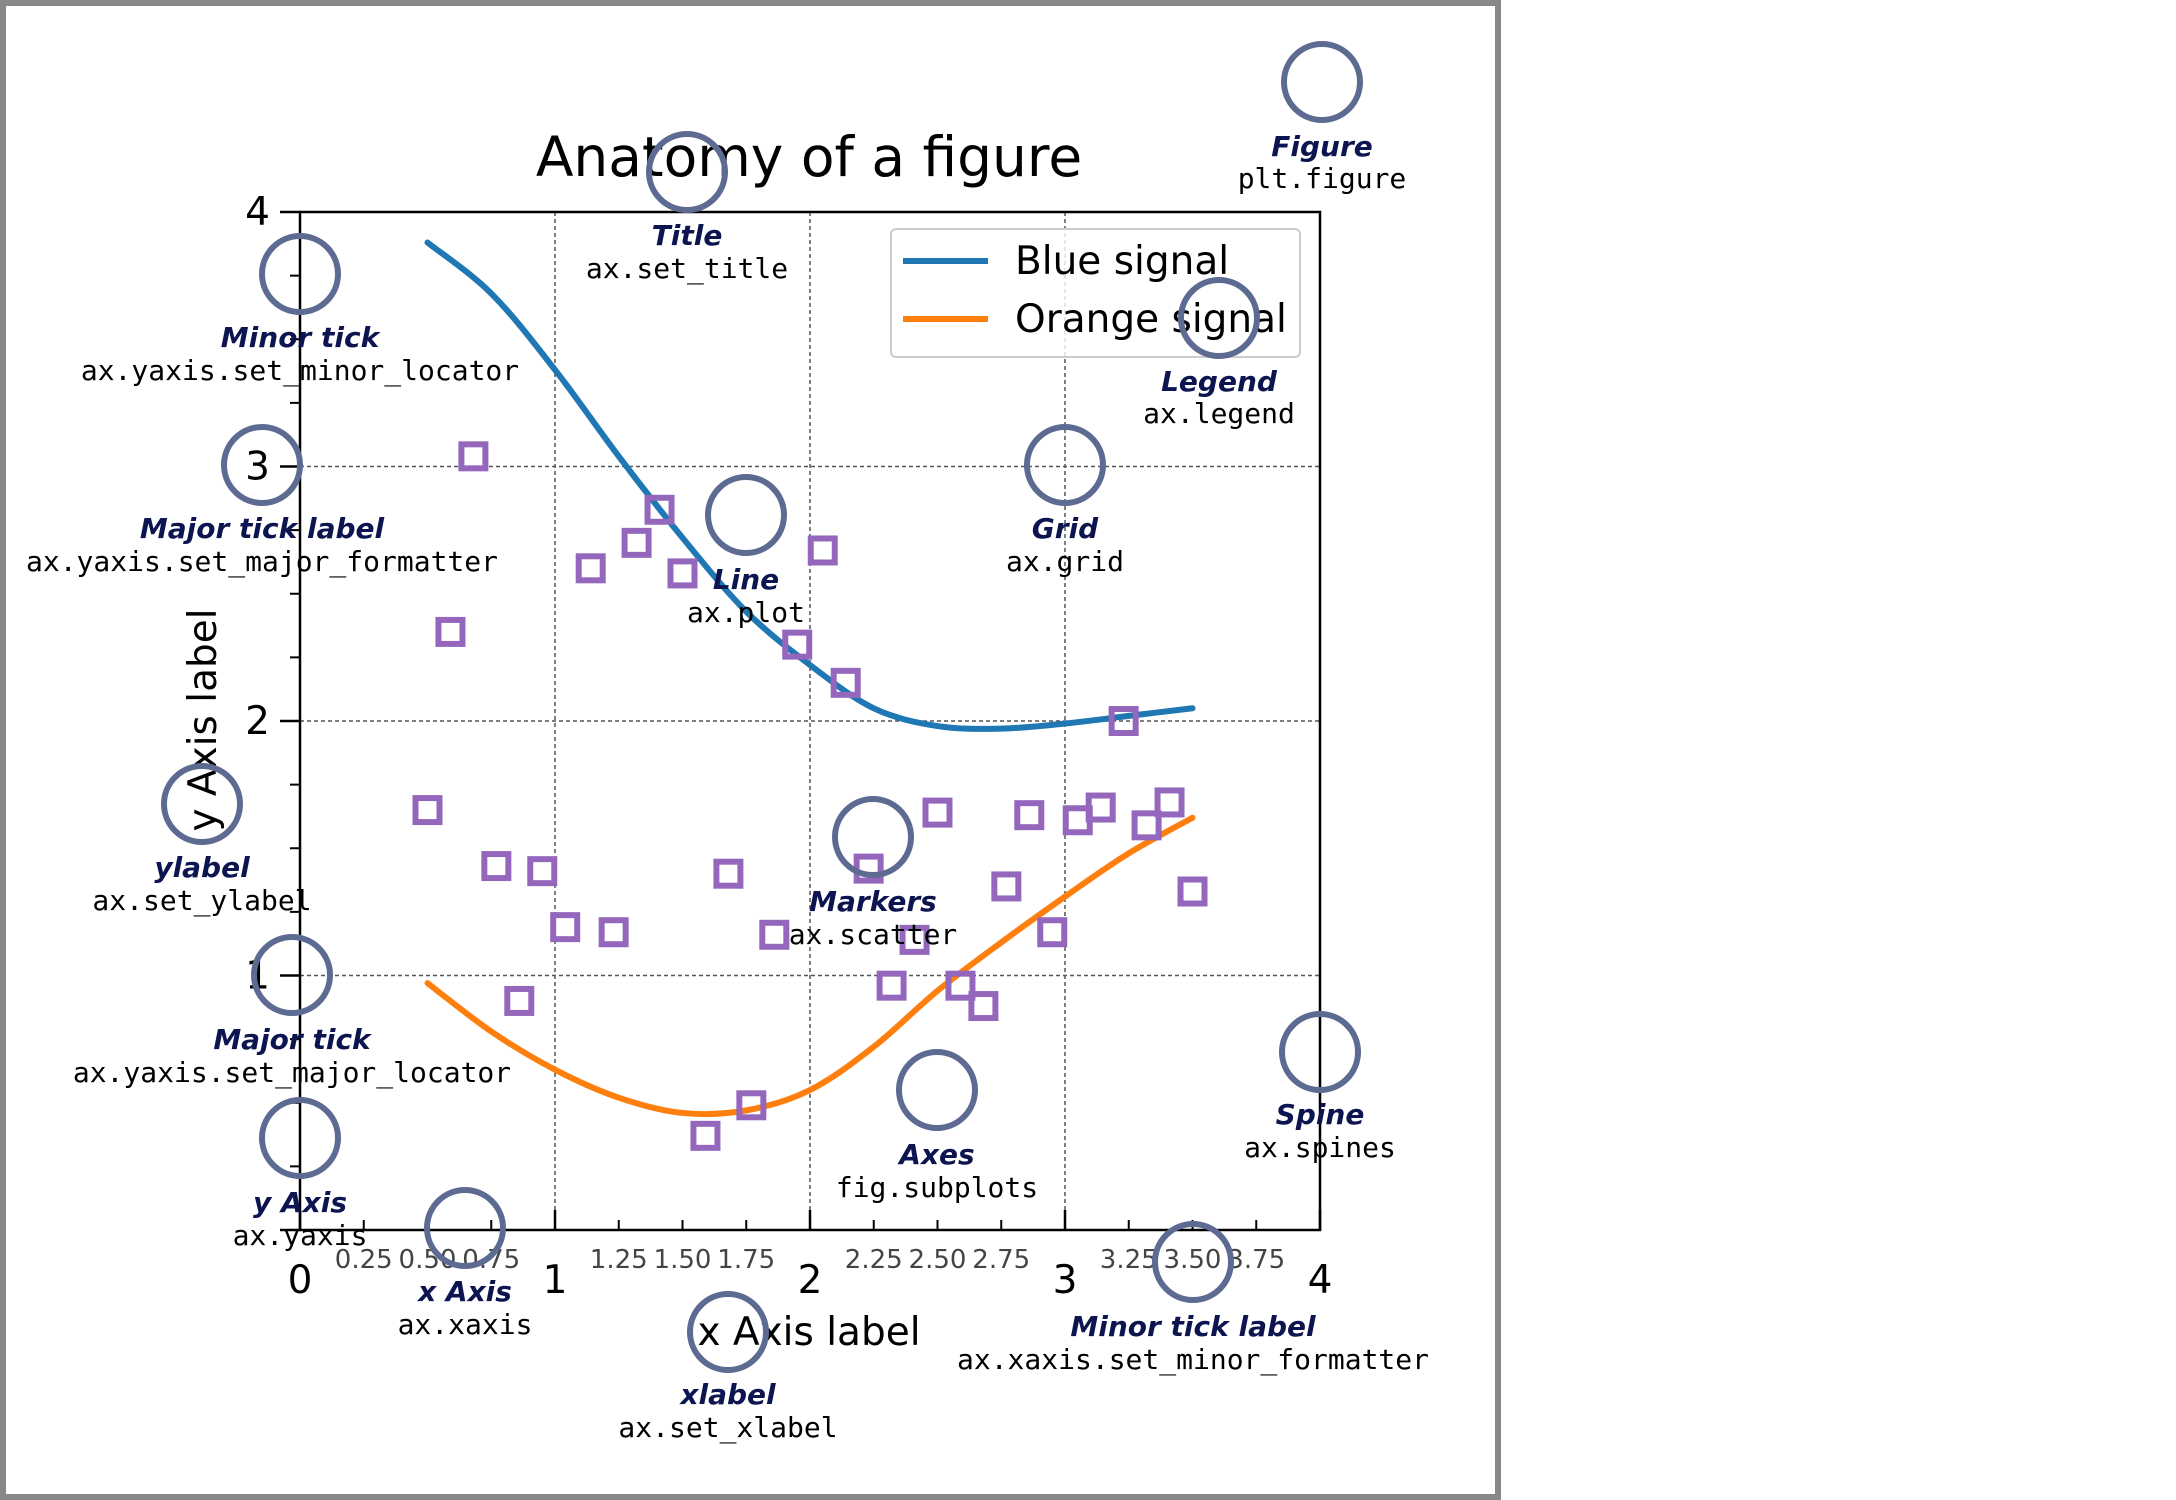 The image size is (2176, 1500). Describe the element at coordinates (1122, 261) in the screenshot. I see `legend-label-blue: Blue signal` at that location.